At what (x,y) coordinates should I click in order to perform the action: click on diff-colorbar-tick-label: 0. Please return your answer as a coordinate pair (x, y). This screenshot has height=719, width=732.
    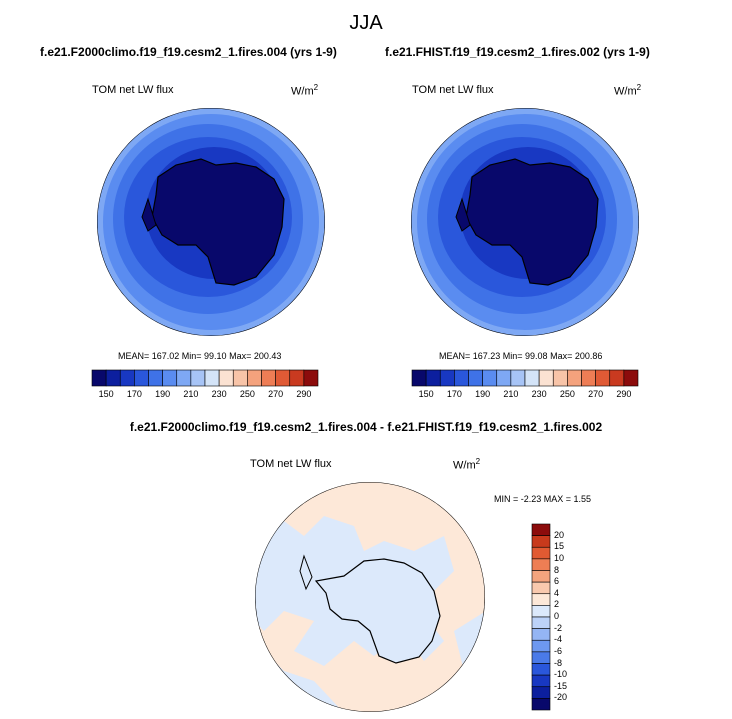
    Looking at the image, I should click on (557, 616).